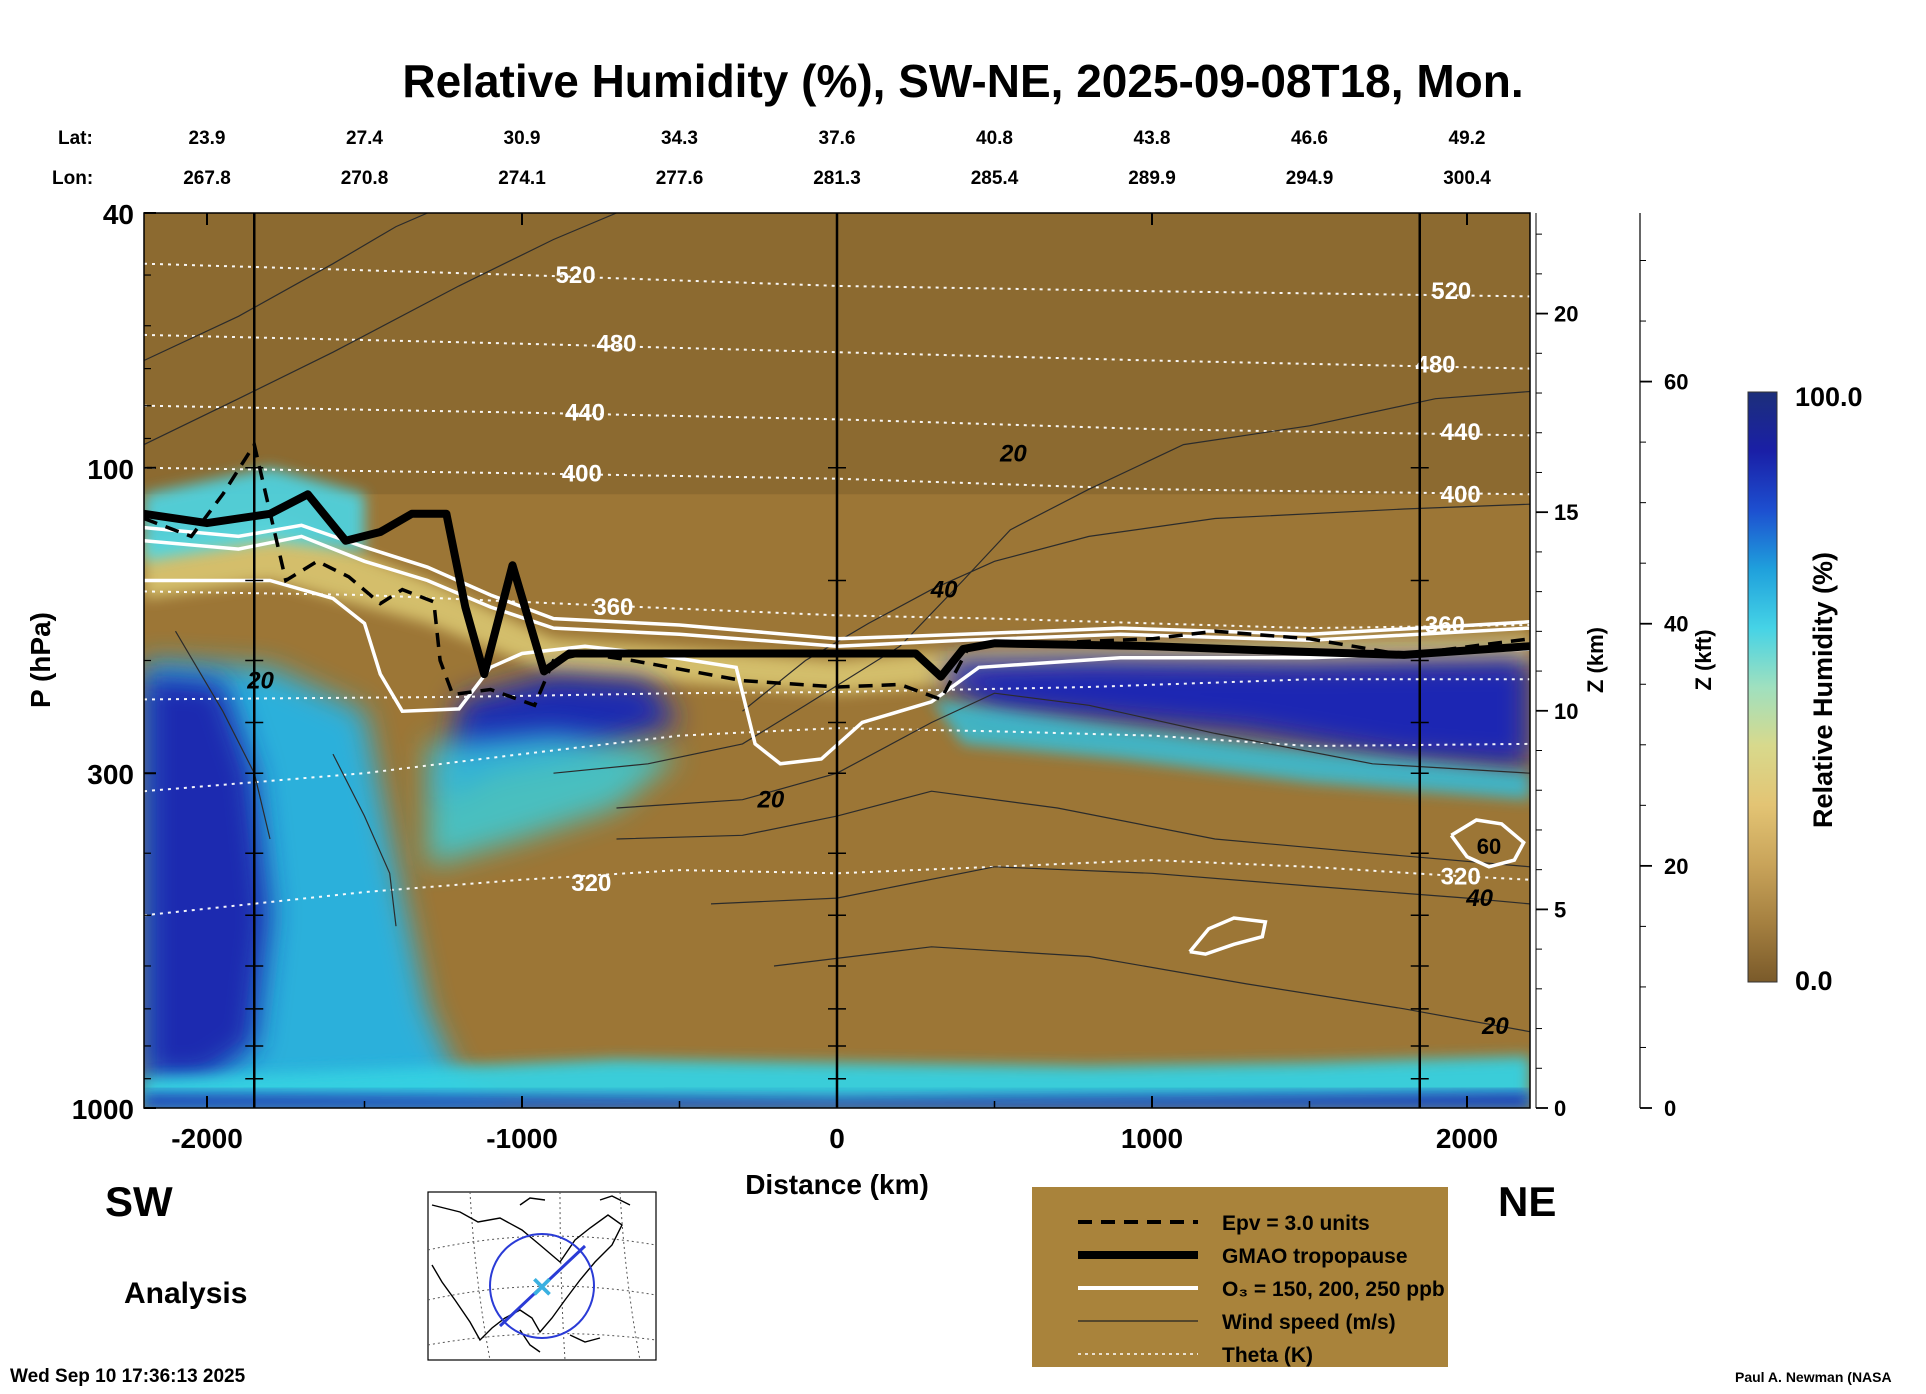 The image size is (1926, 1394). What do you see at coordinates (1703, 659) in the screenshot?
I see `z-kft-axis-title: Z (kft)` at bounding box center [1703, 659].